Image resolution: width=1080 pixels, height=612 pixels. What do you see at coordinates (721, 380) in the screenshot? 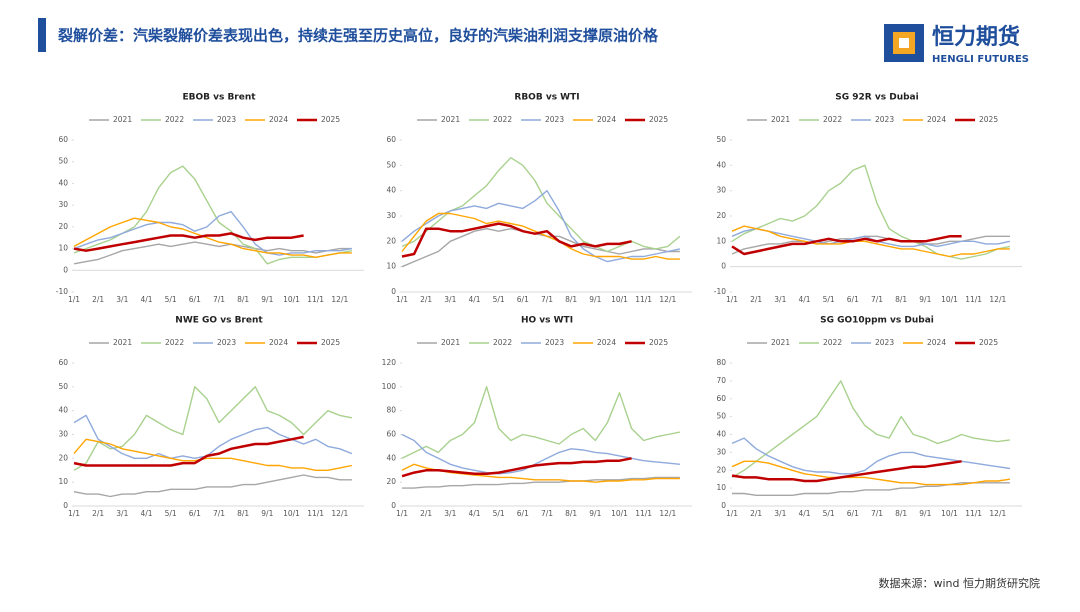
I see `y-tick-label: 70` at bounding box center [721, 380].